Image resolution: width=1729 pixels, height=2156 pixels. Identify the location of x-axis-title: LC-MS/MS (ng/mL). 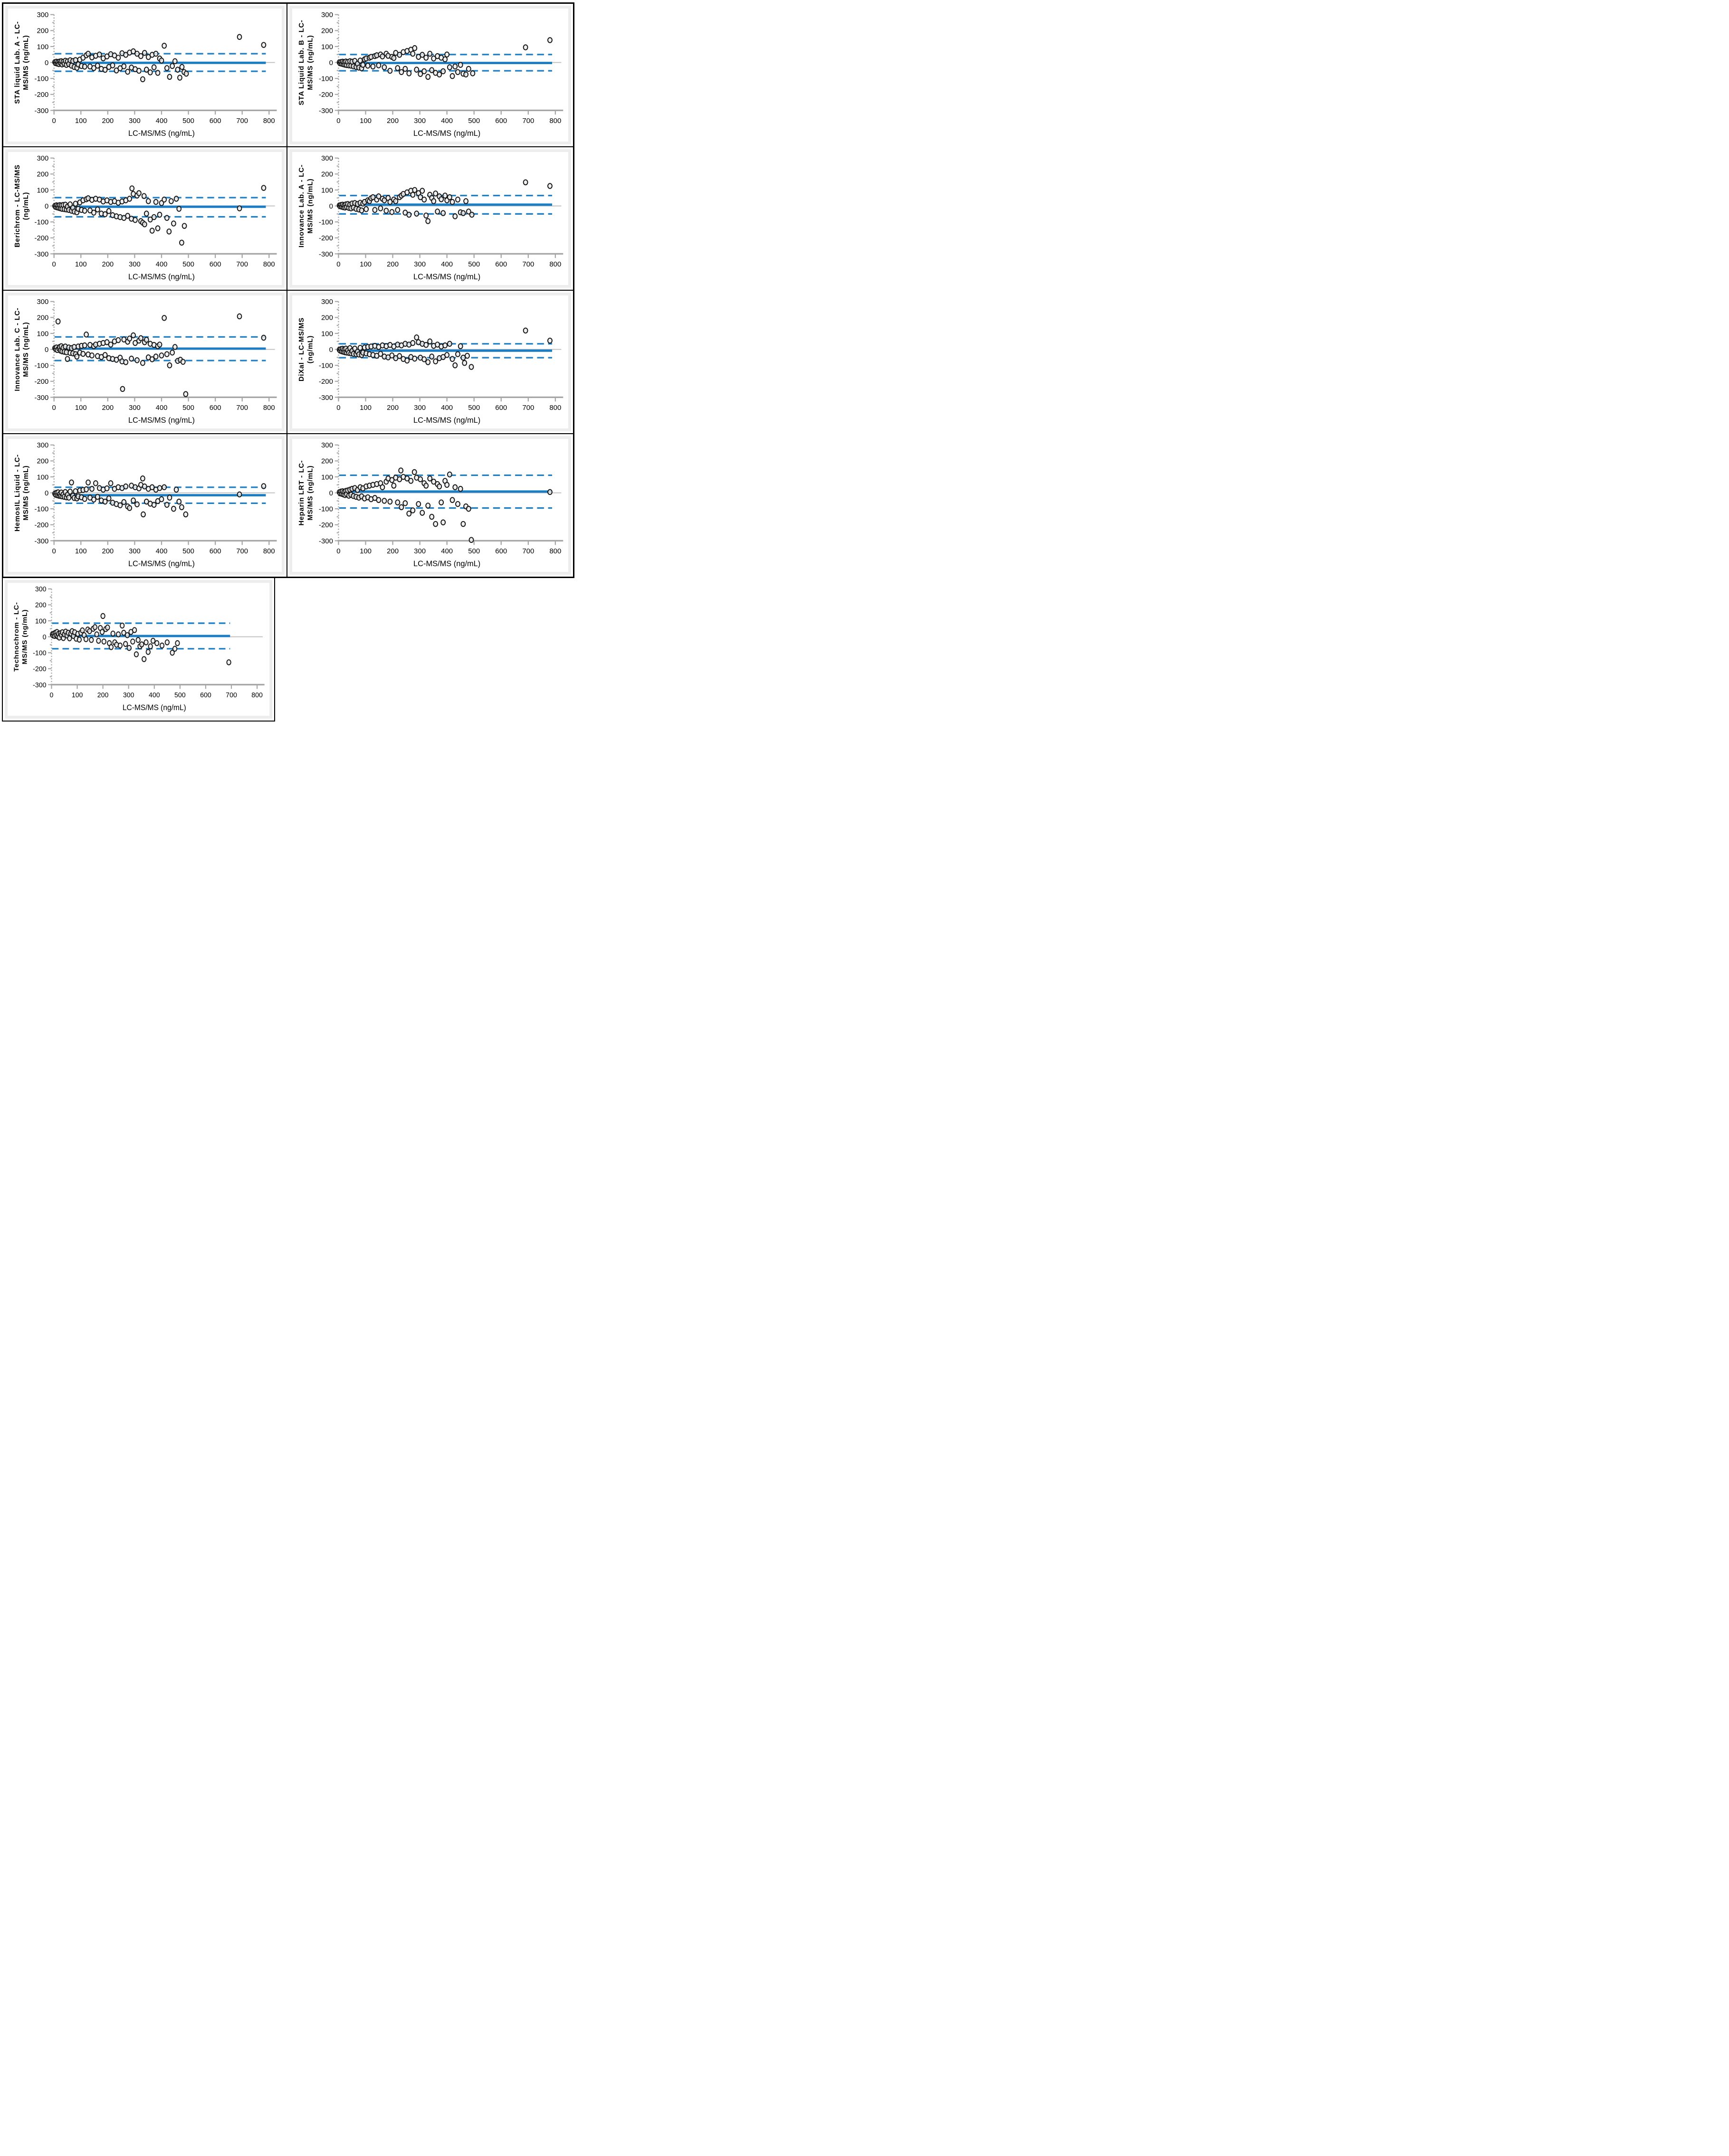
(446, 420).